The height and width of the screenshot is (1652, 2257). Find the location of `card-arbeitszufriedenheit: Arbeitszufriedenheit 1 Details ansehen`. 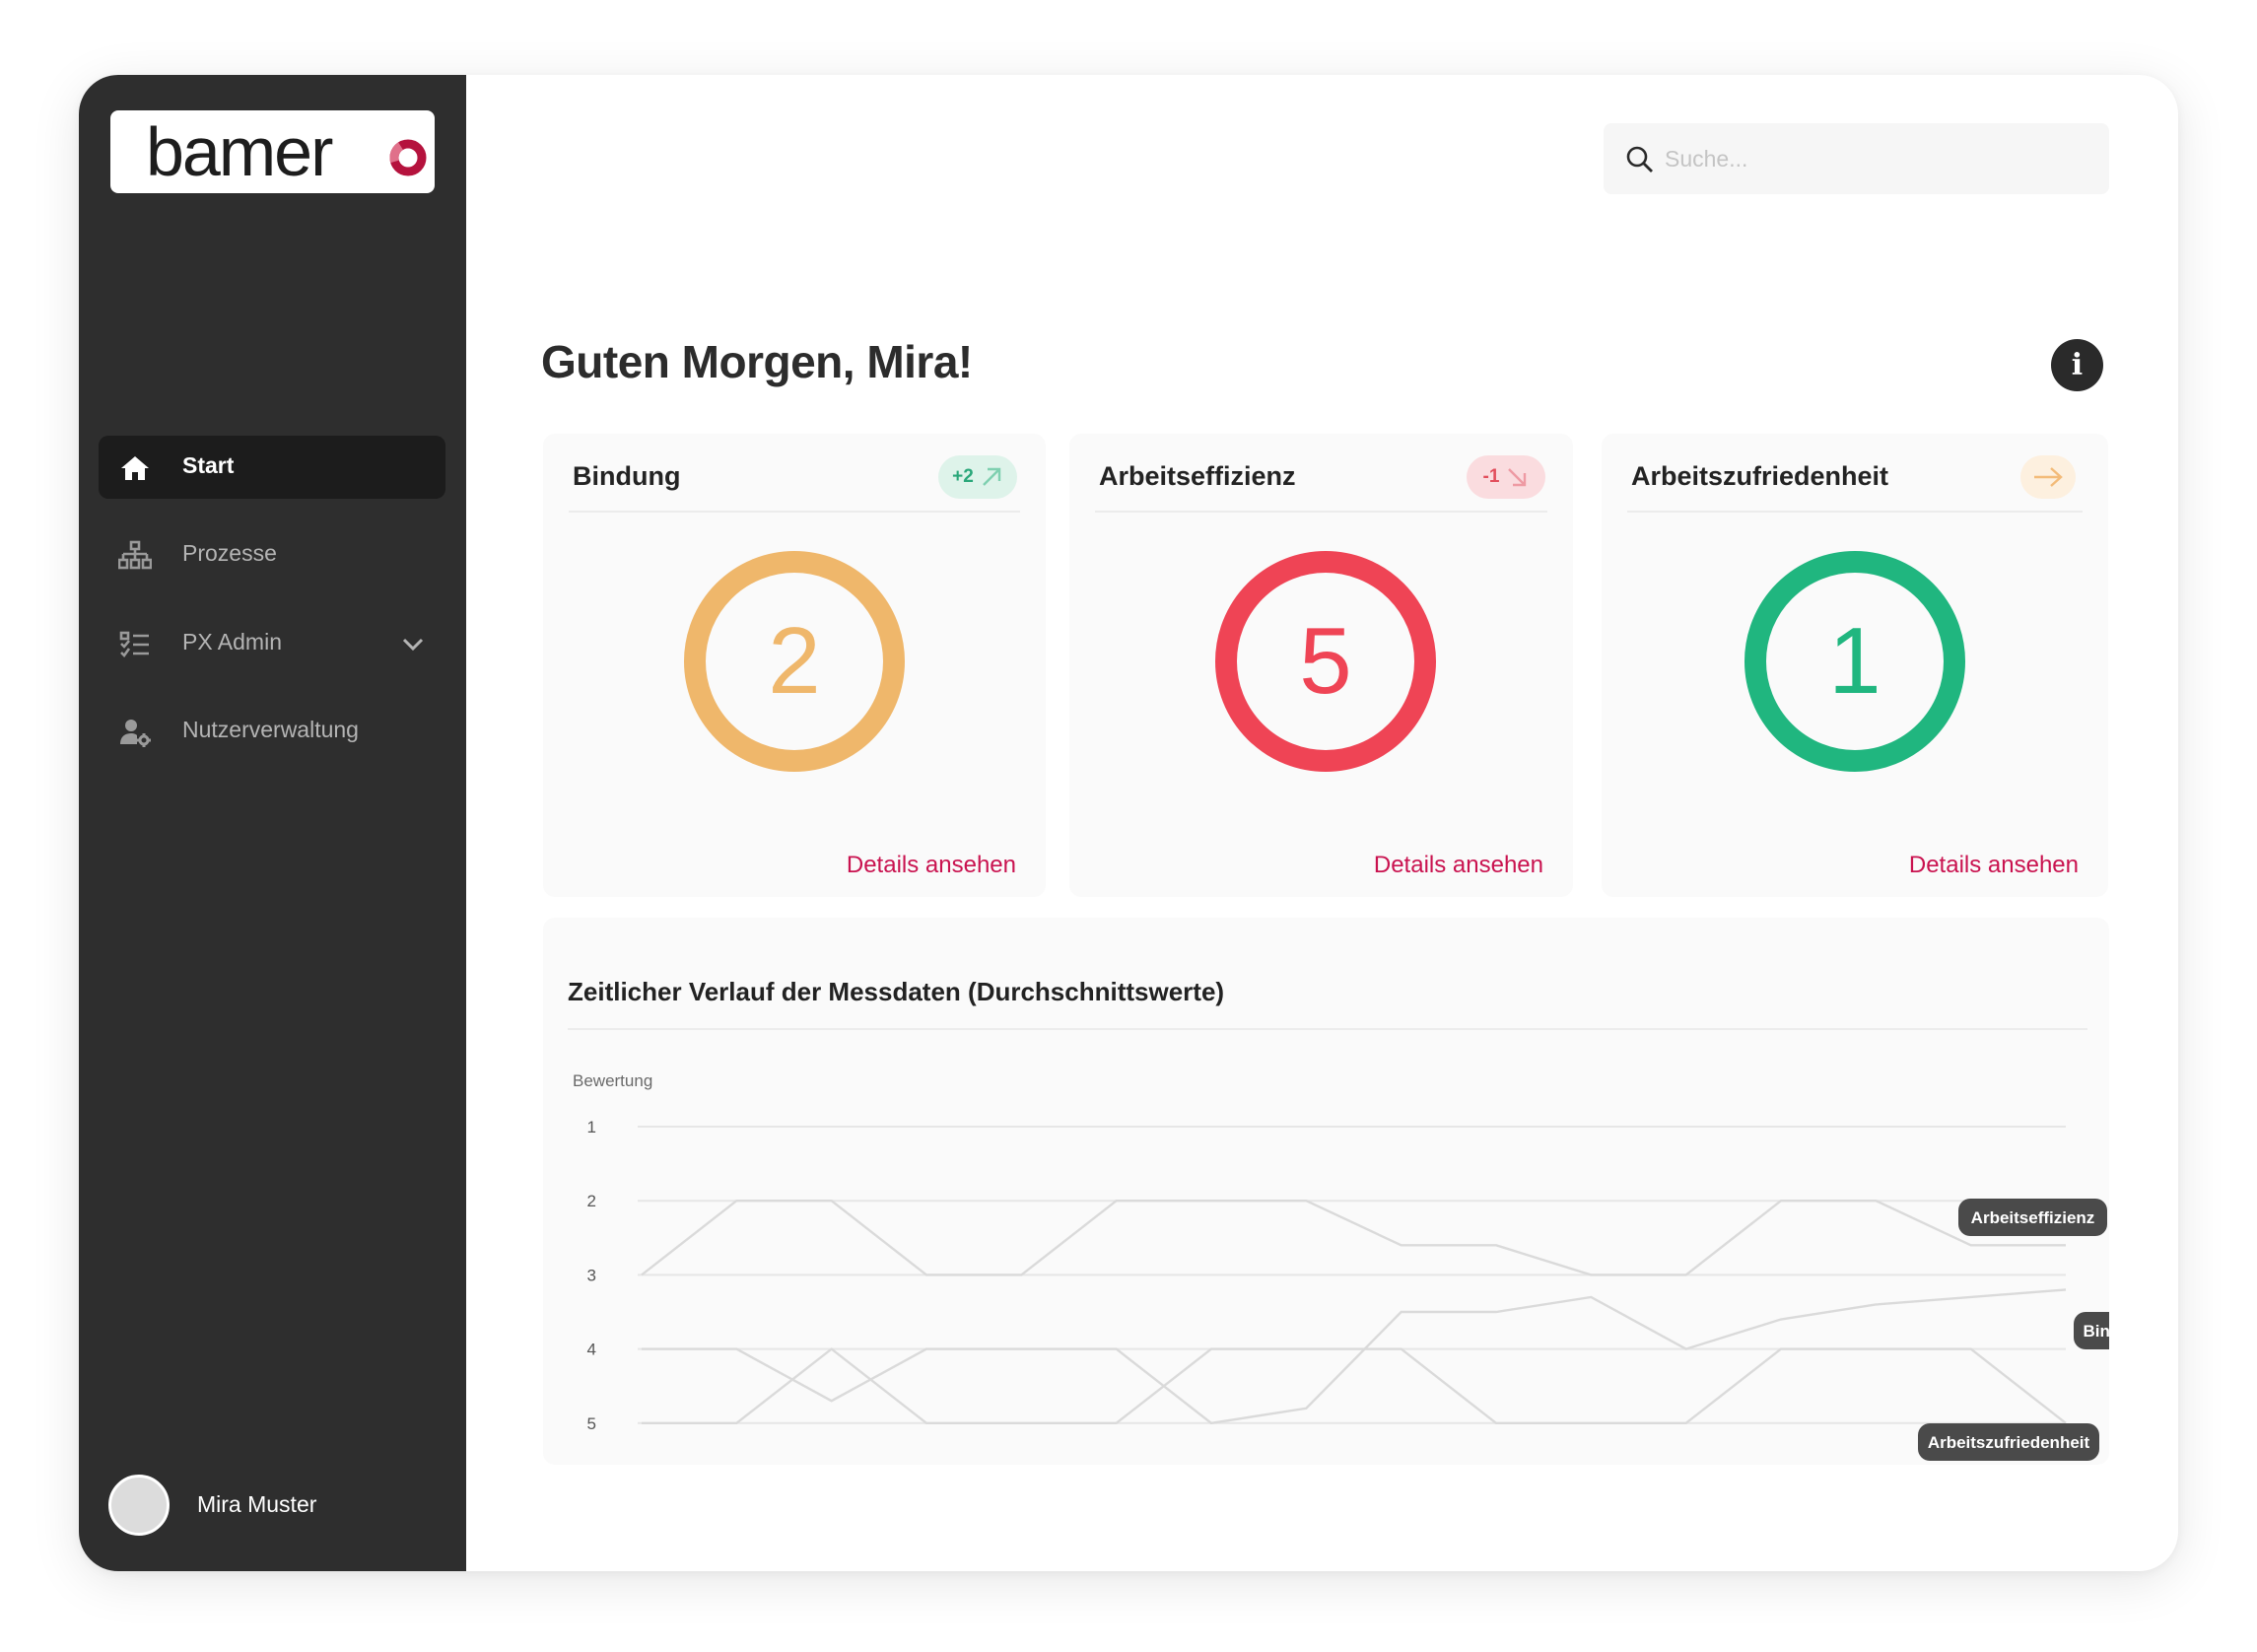

card-arbeitszufriedenheit: Arbeitszufriedenheit 1 Details ansehen is located at coordinates (1855, 665).